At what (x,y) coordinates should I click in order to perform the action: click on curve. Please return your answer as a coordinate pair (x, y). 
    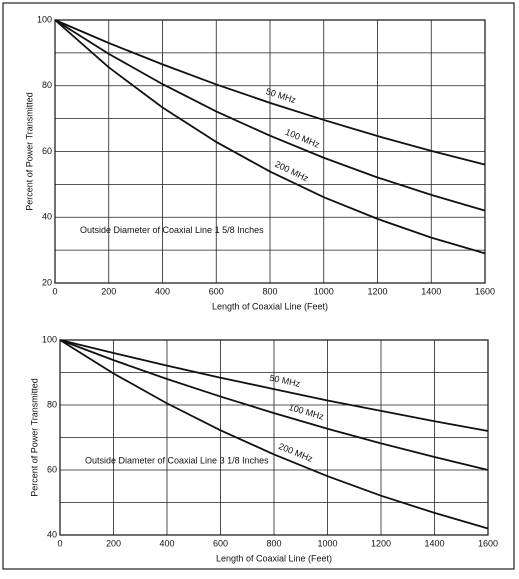
    Looking at the image, I should click on (274, 385).